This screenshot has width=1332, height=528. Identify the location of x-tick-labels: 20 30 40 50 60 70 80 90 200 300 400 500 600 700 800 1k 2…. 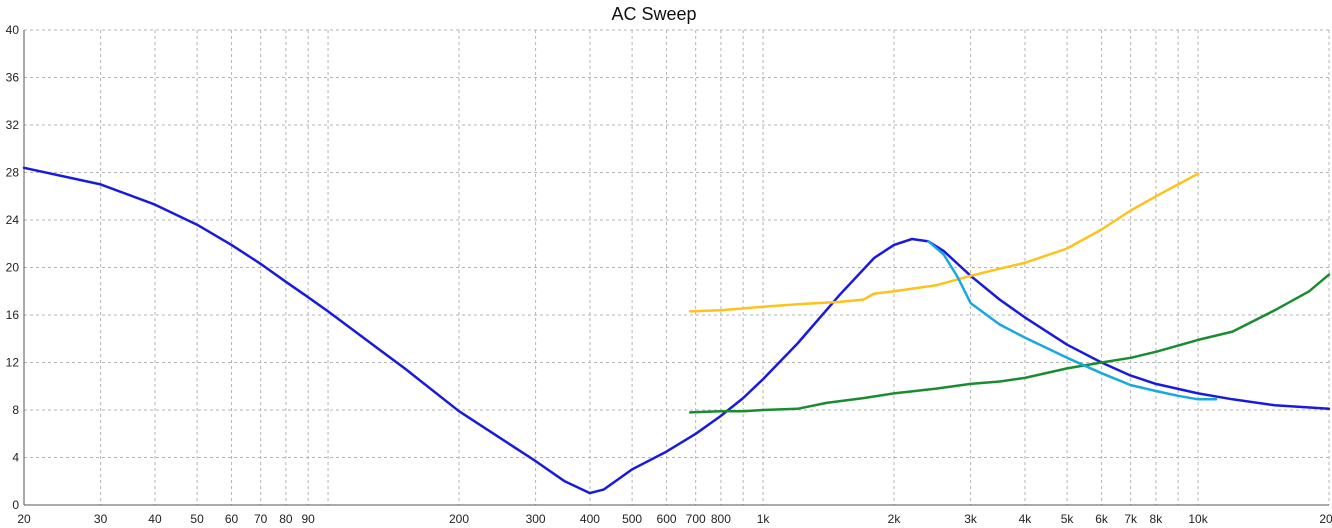
(674, 519).